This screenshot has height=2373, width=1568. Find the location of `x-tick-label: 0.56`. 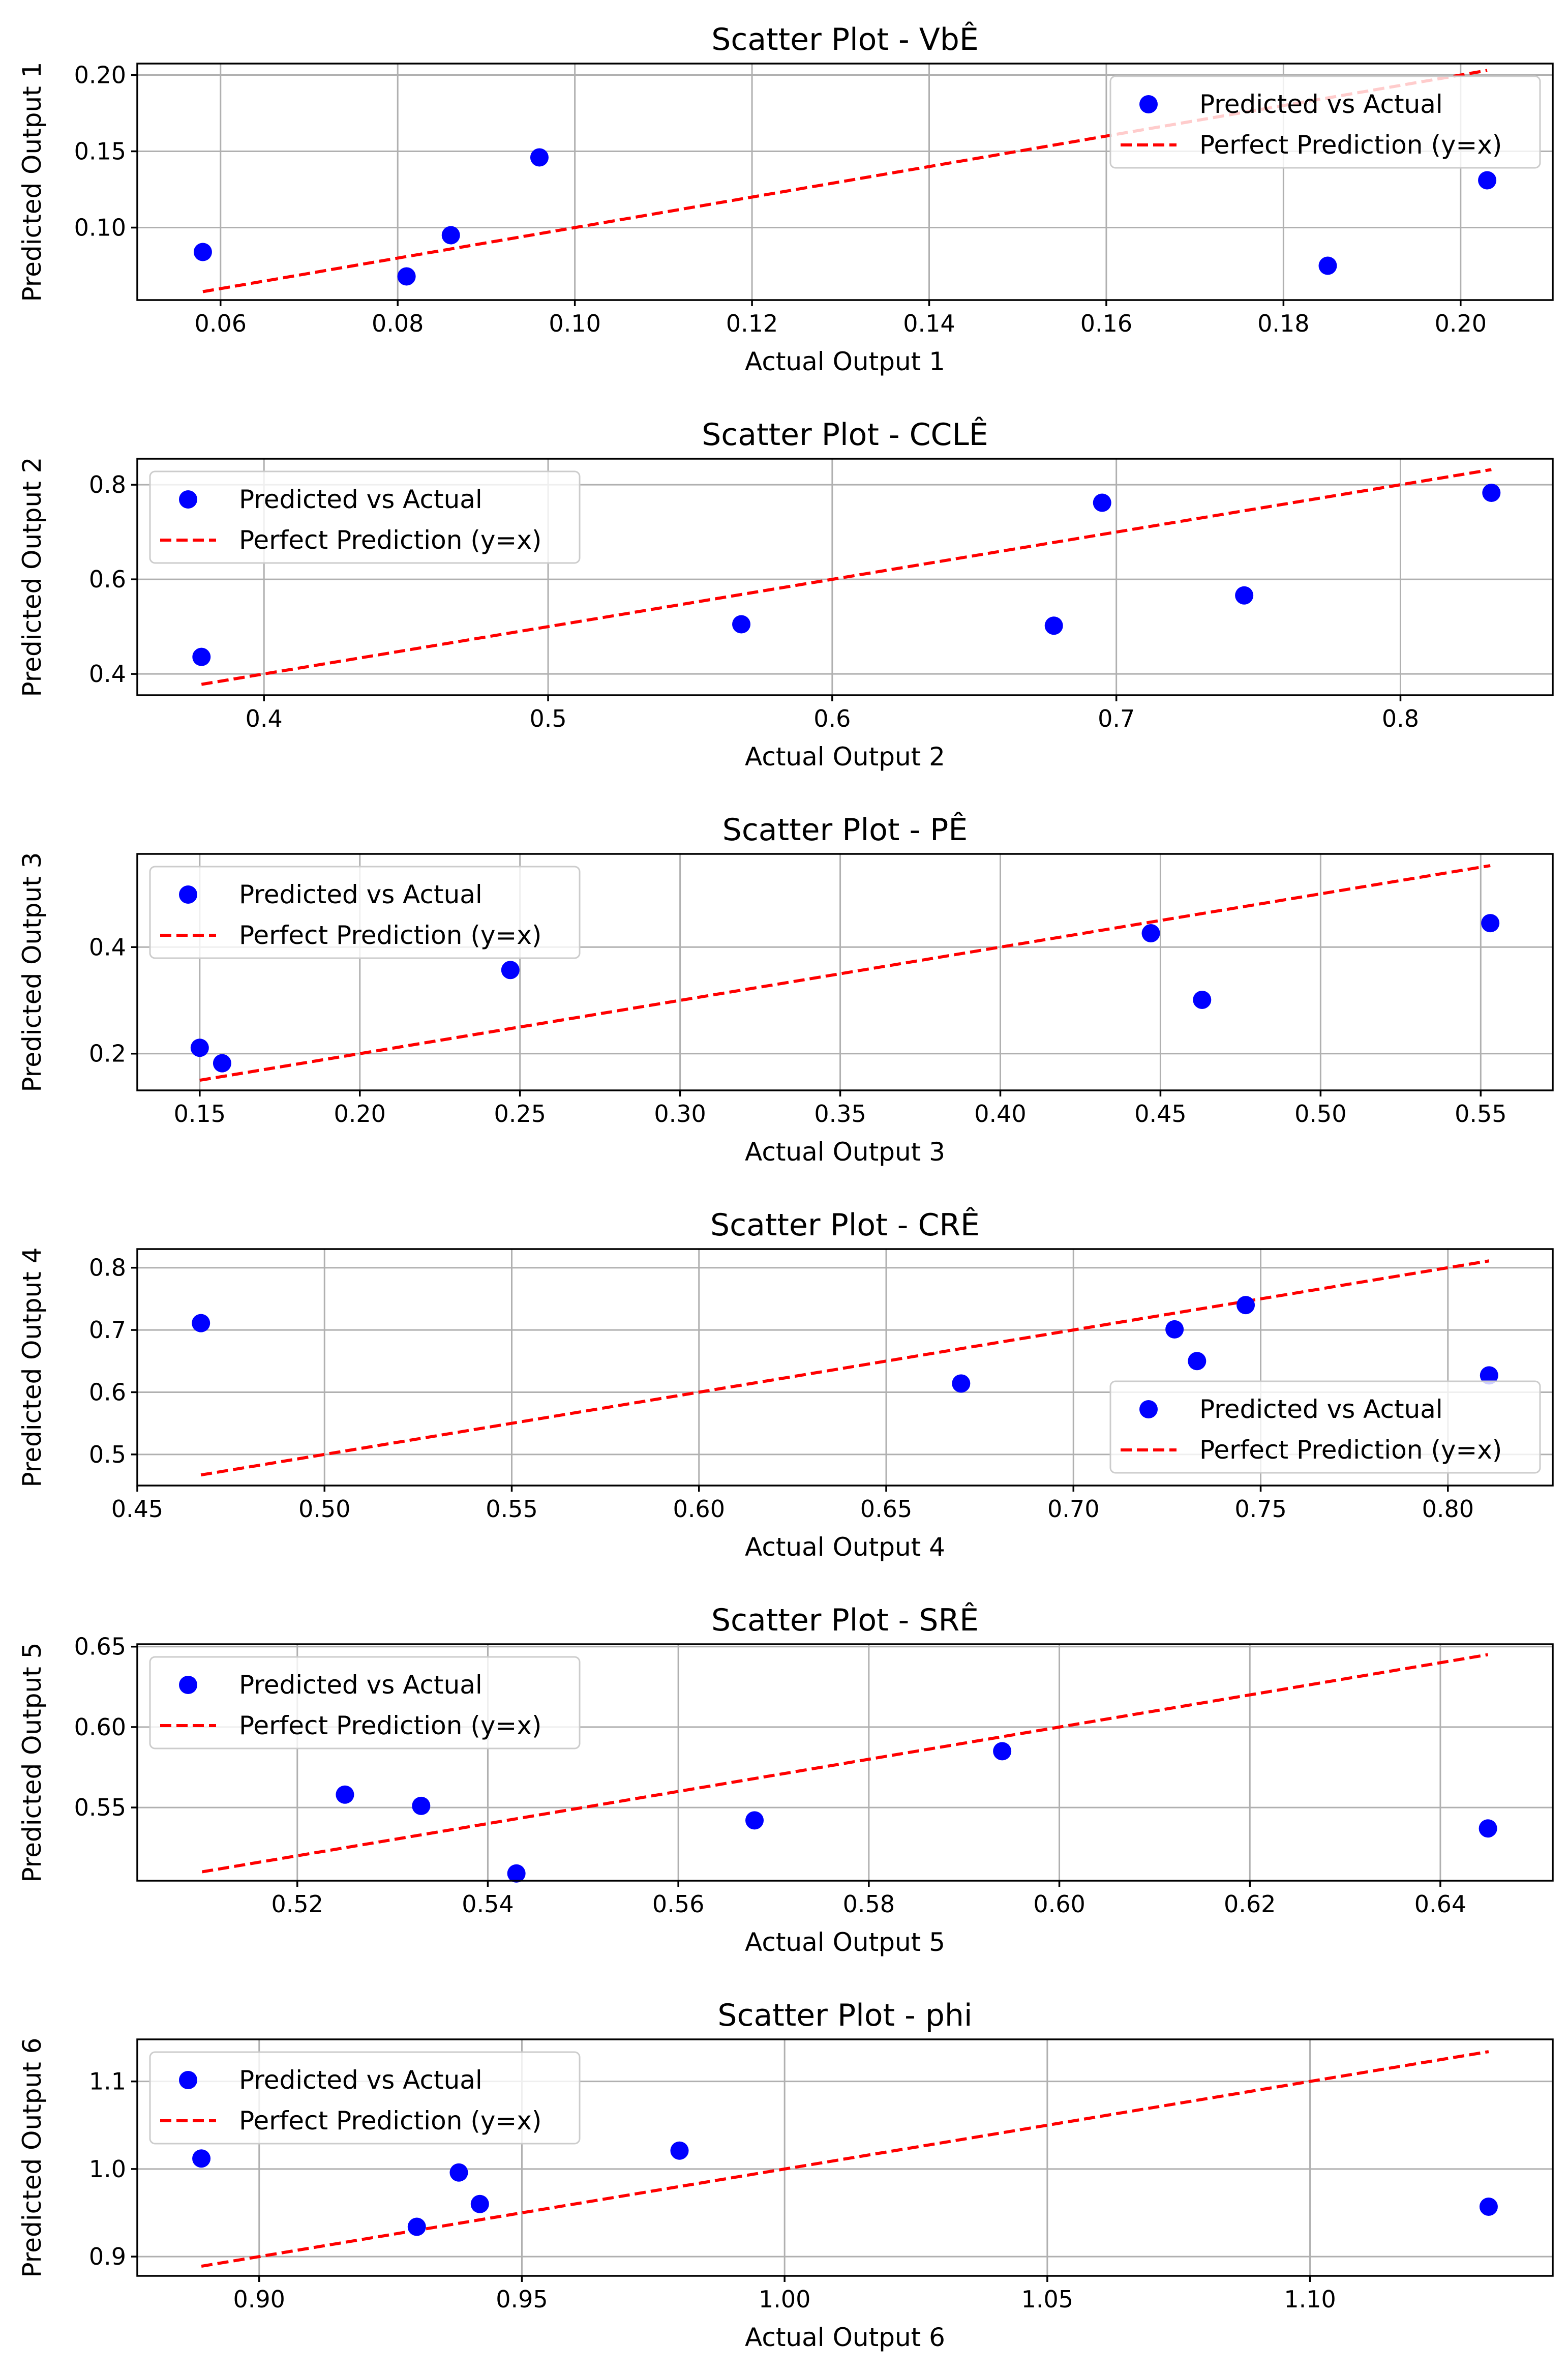

x-tick-label: 0.56 is located at coordinates (678, 1904).